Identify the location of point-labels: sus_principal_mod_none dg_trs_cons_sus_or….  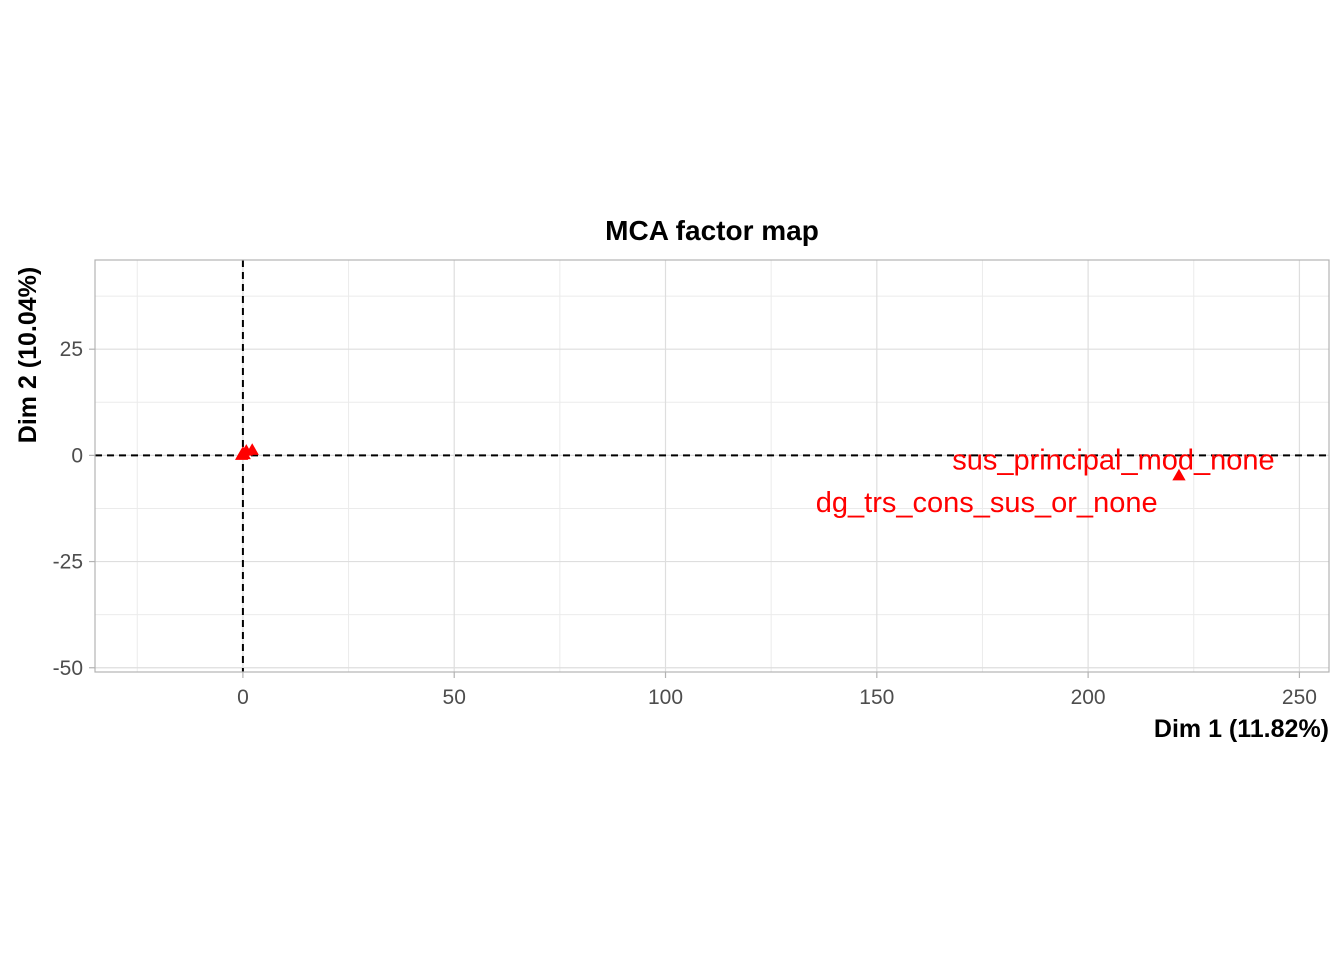
(1045, 482).